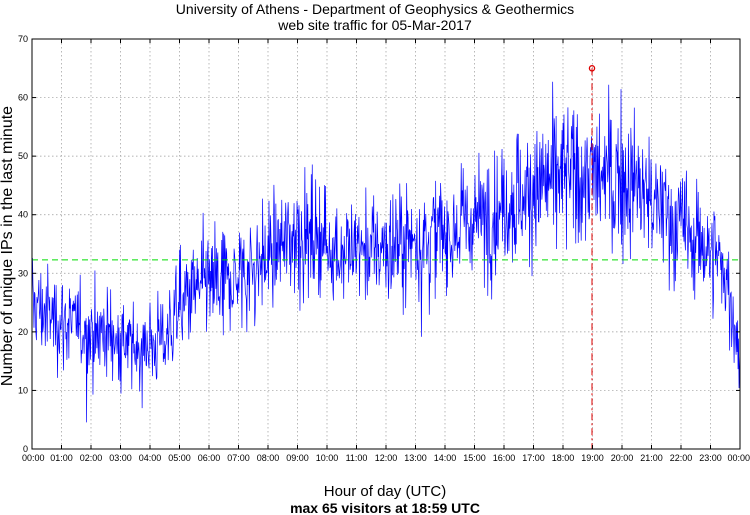 This screenshot has width=750, height=515. Describe the element at coordinates (238, 458) in the screenshot. I see `x-tick-label: 07:00` at that location.